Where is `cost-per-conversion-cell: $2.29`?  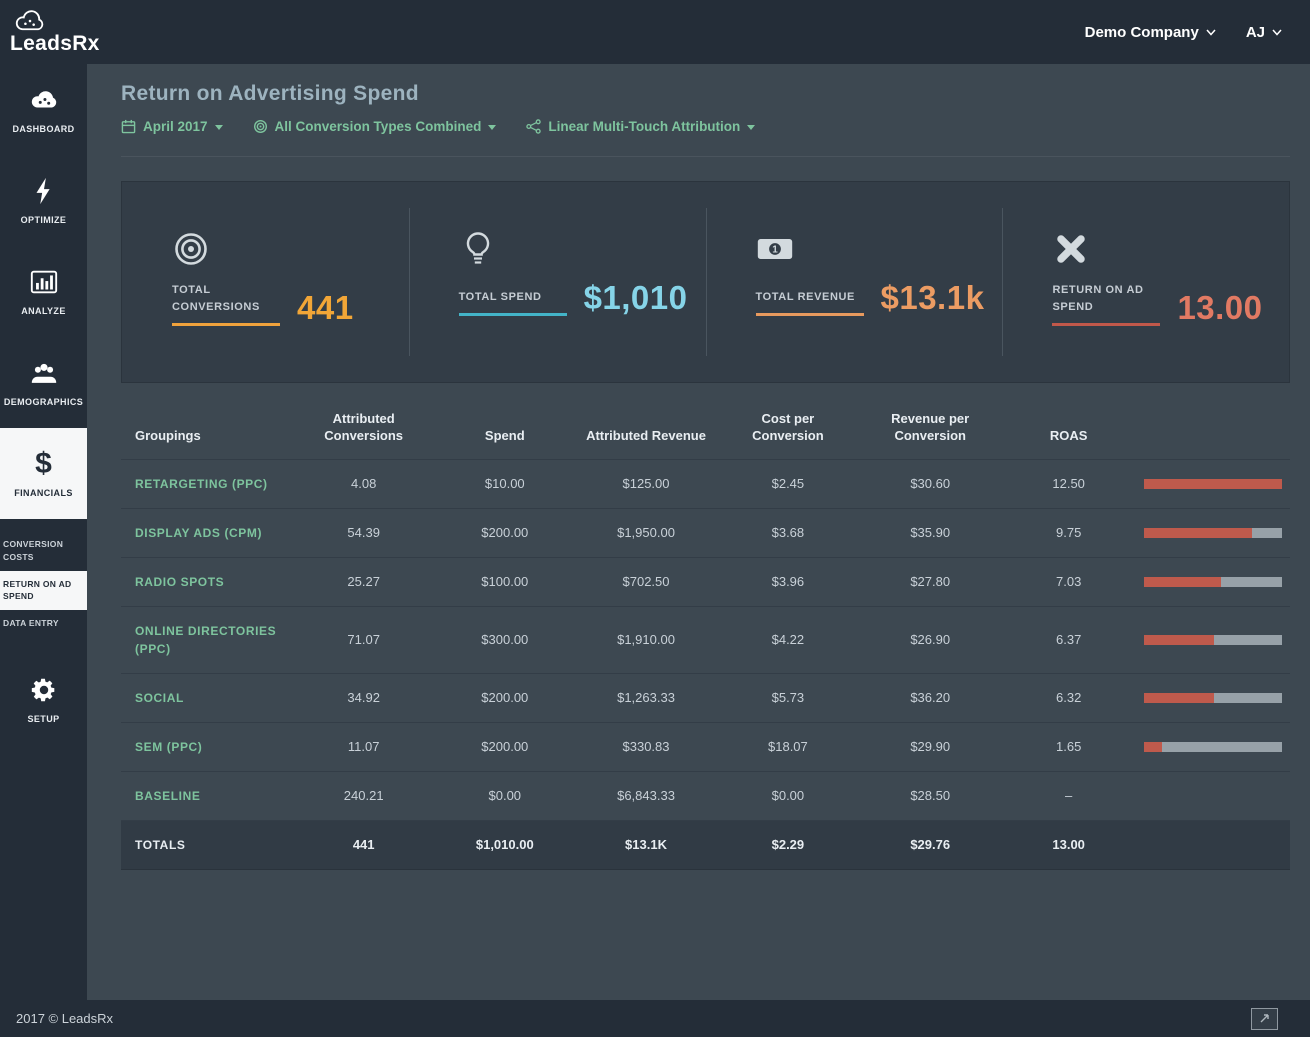 cost-per-conversion-cell: $2.29 is located at coordinates (788, 844).